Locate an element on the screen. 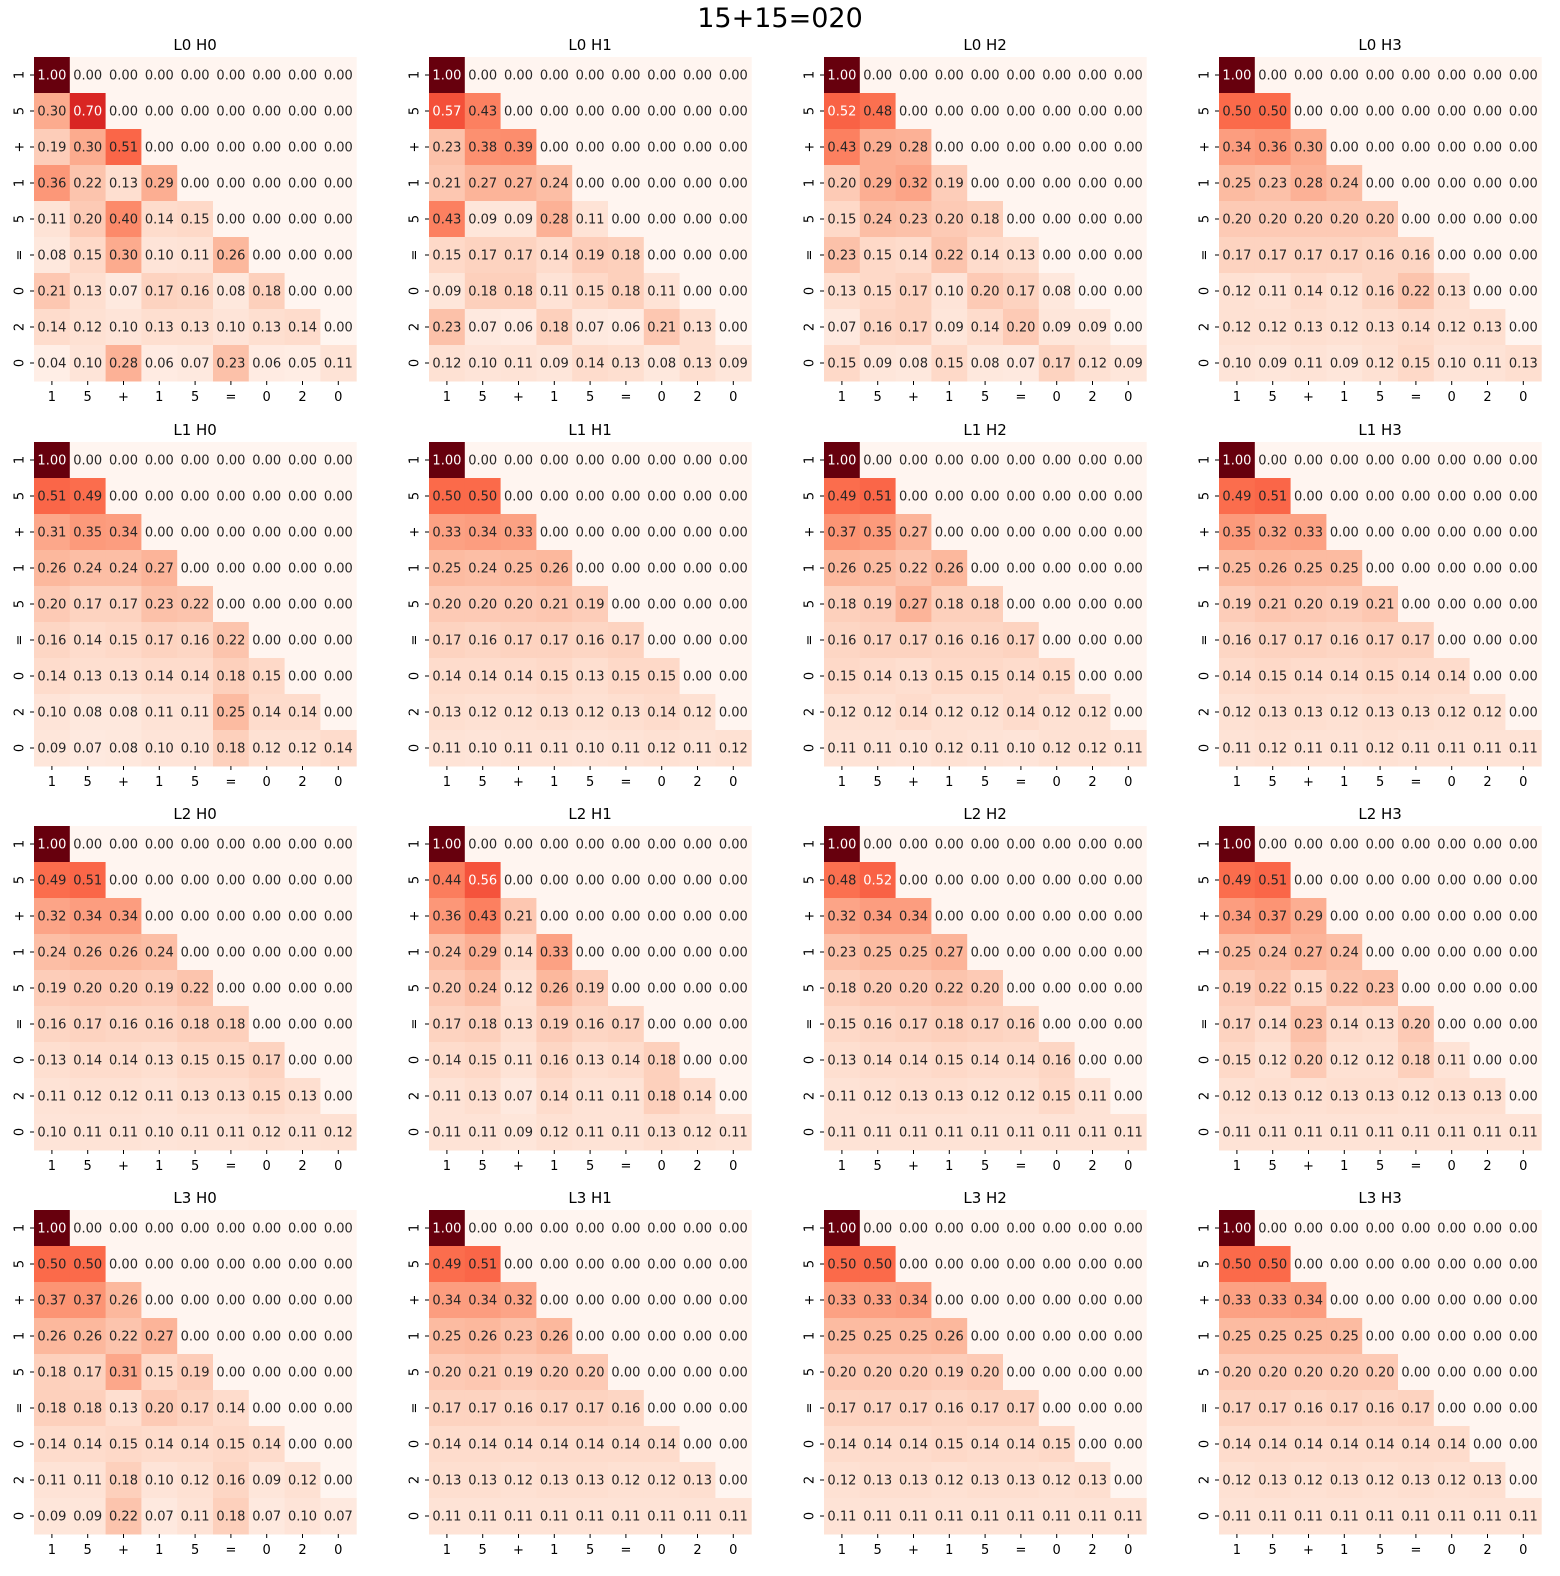 The image size is (1560, 1576). cell-label-1-2: 0.00 is located at coordinates (1308, 112).